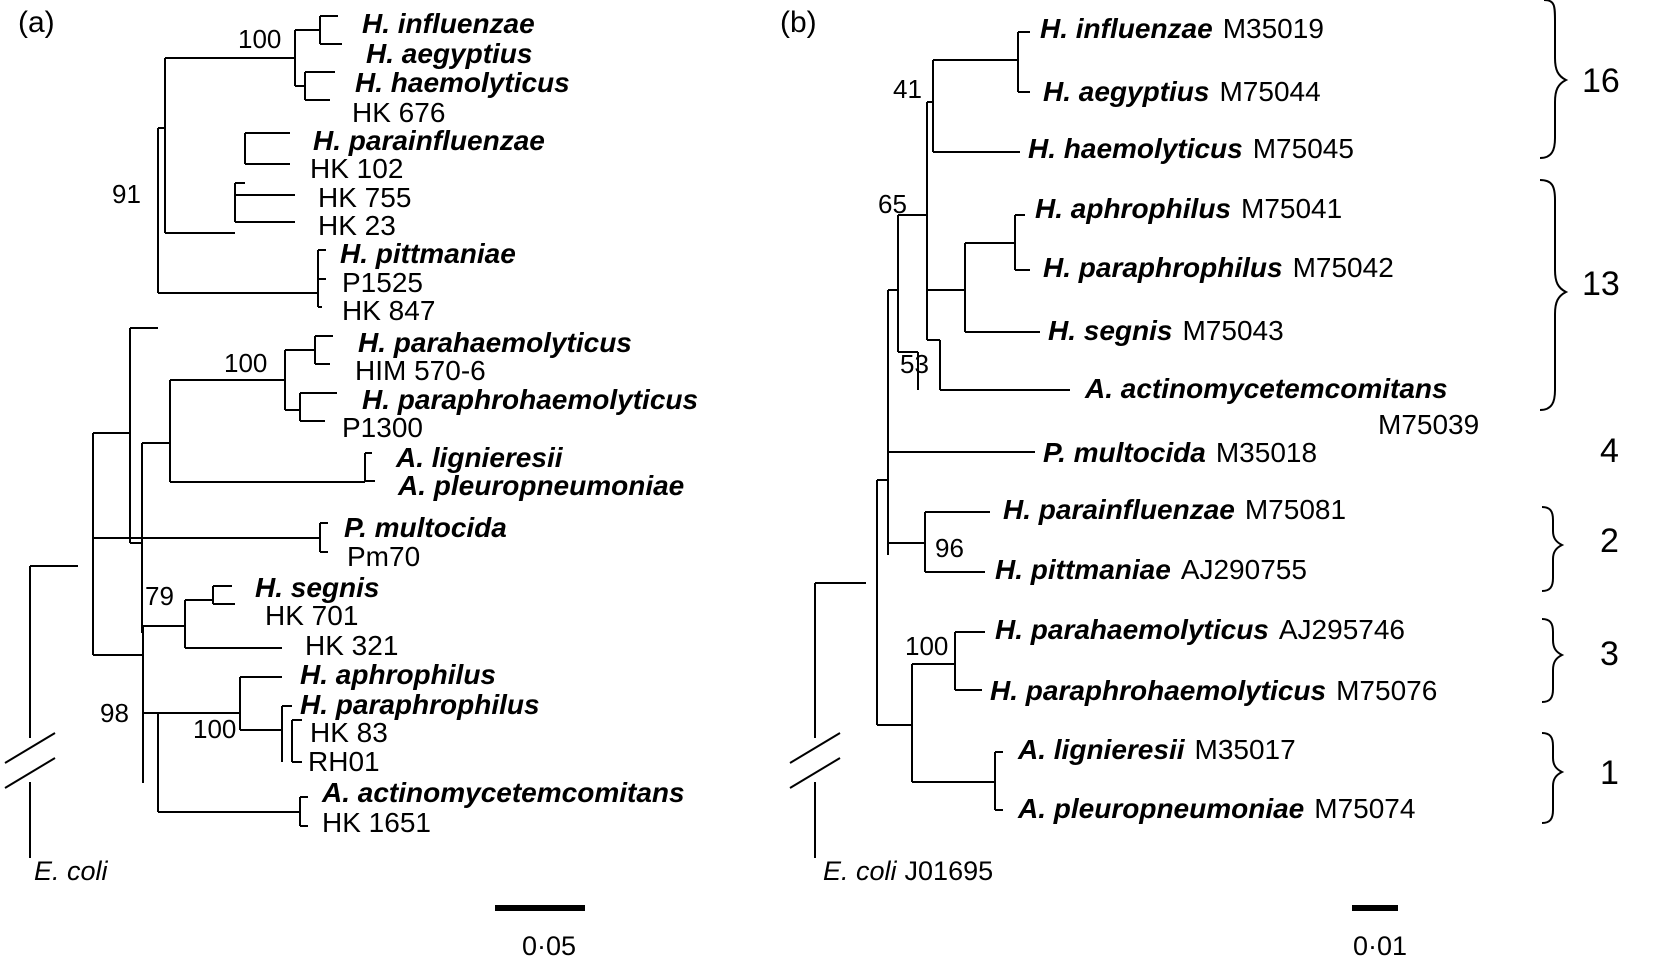 The height and width of the screenshot is (968, 1656). Describe the element at coordinates (448, 23) in the screenshot. I see `taxon-label: H. influenzae` at that location.